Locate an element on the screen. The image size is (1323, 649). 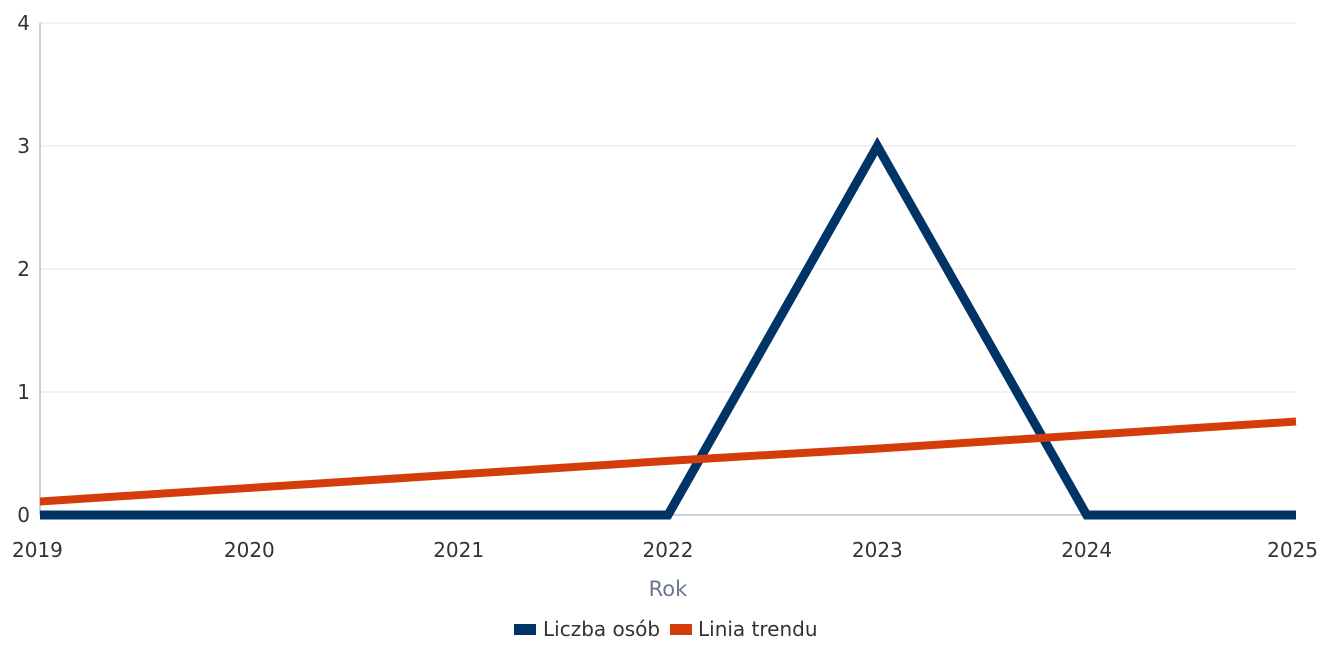
x-tick-label: 2022 is located at coordinates (668, 550).